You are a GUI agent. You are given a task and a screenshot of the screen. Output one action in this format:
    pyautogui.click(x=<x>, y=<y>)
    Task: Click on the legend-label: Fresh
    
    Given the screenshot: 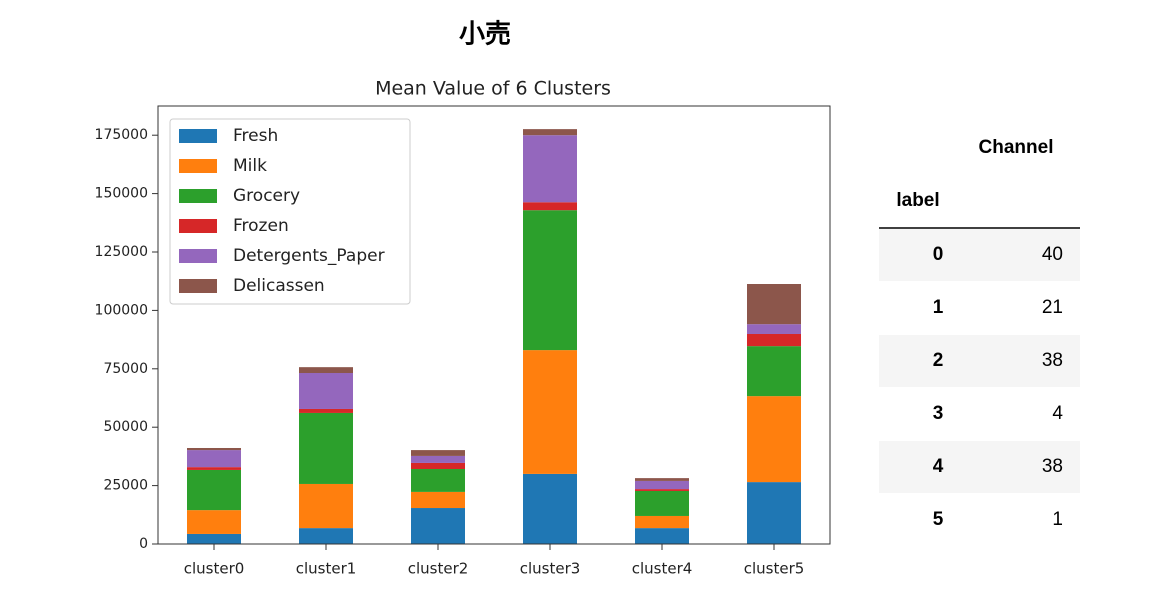 What is the action you would take?
    pyautogui.click(x=255, y=136)
    